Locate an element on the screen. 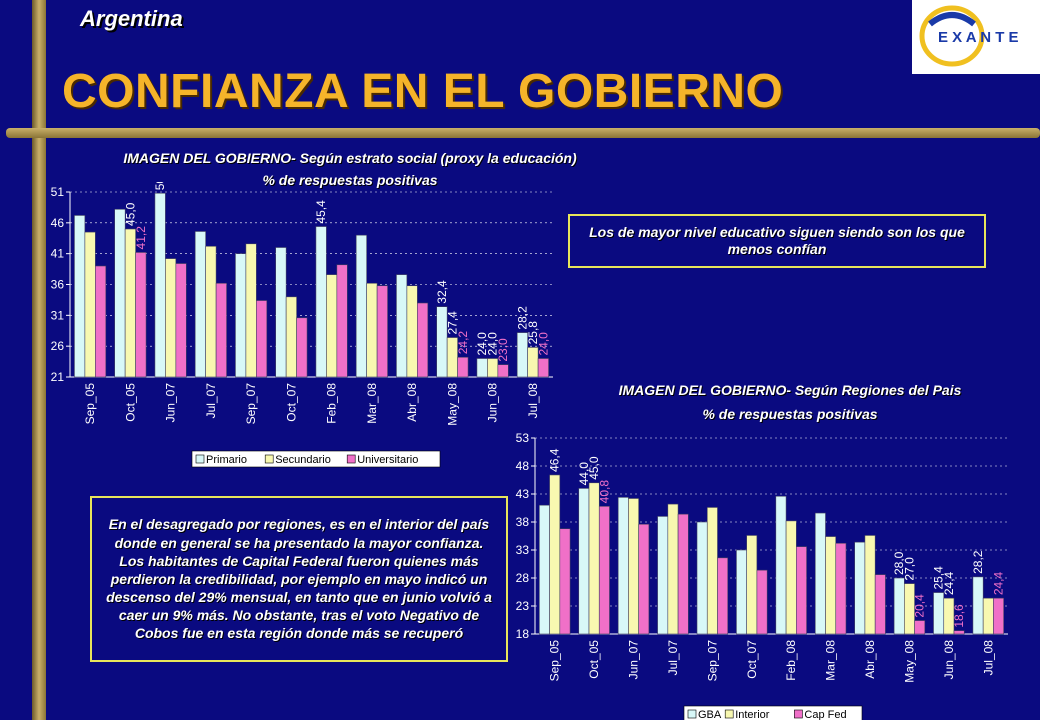 Image resolution: width=1040 pixels, height=720 pixels. legend-label: Secundario is located at coordinates (303, 460).